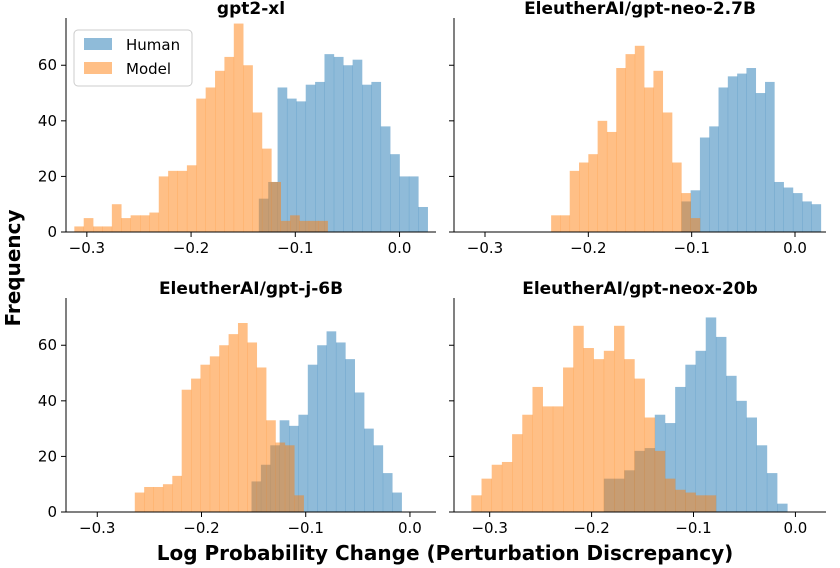 This screenshot has width=840, height=568. I want to click on legend-label-model: Model, so click(148, 69).